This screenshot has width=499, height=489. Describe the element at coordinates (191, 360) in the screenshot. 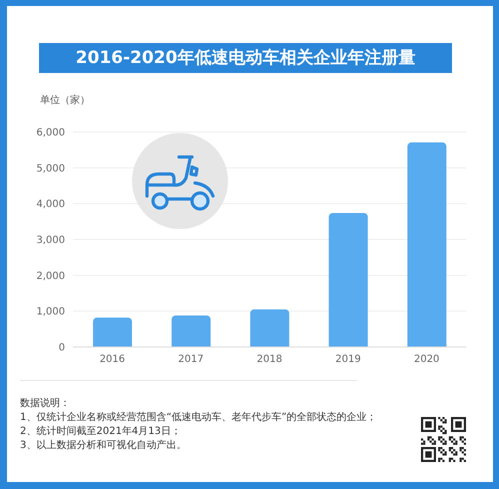

I see `x-tick-label: 2017` at that location.